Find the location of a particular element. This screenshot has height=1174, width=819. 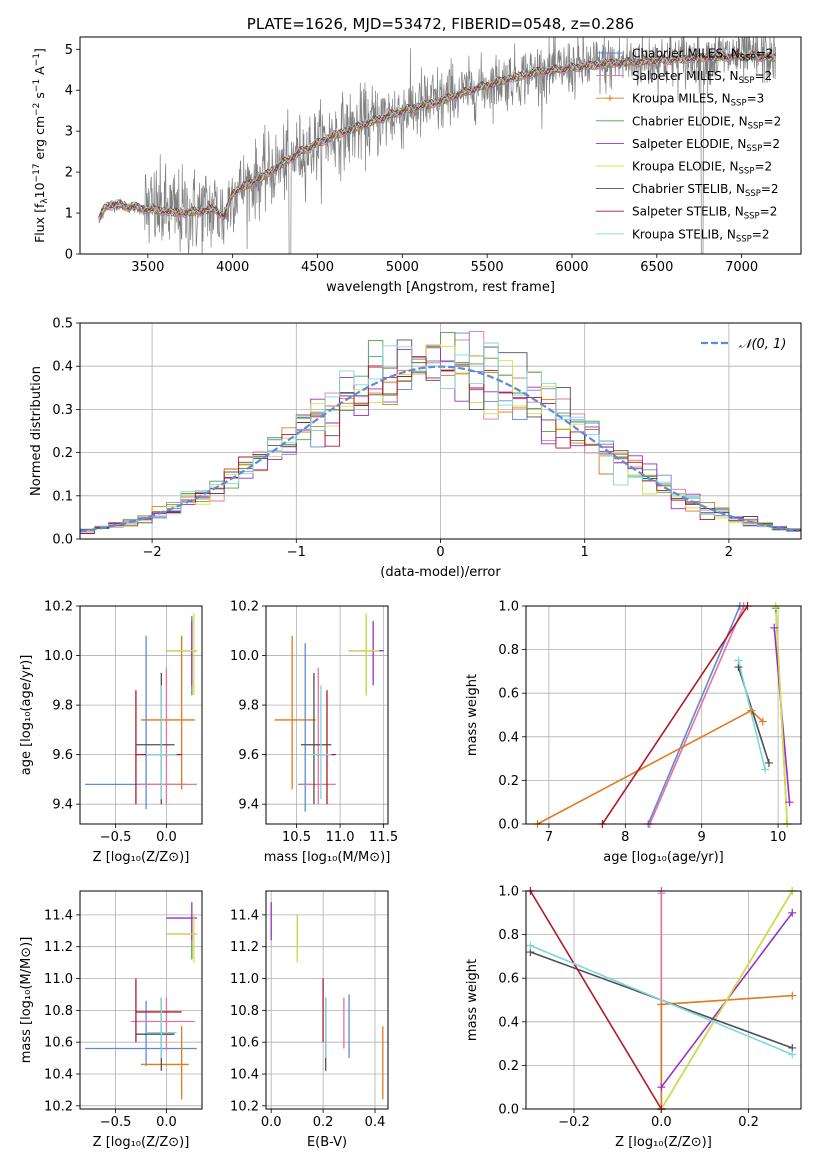

x-axis-label: E(B-V) is located at coordinates (327, 1142).